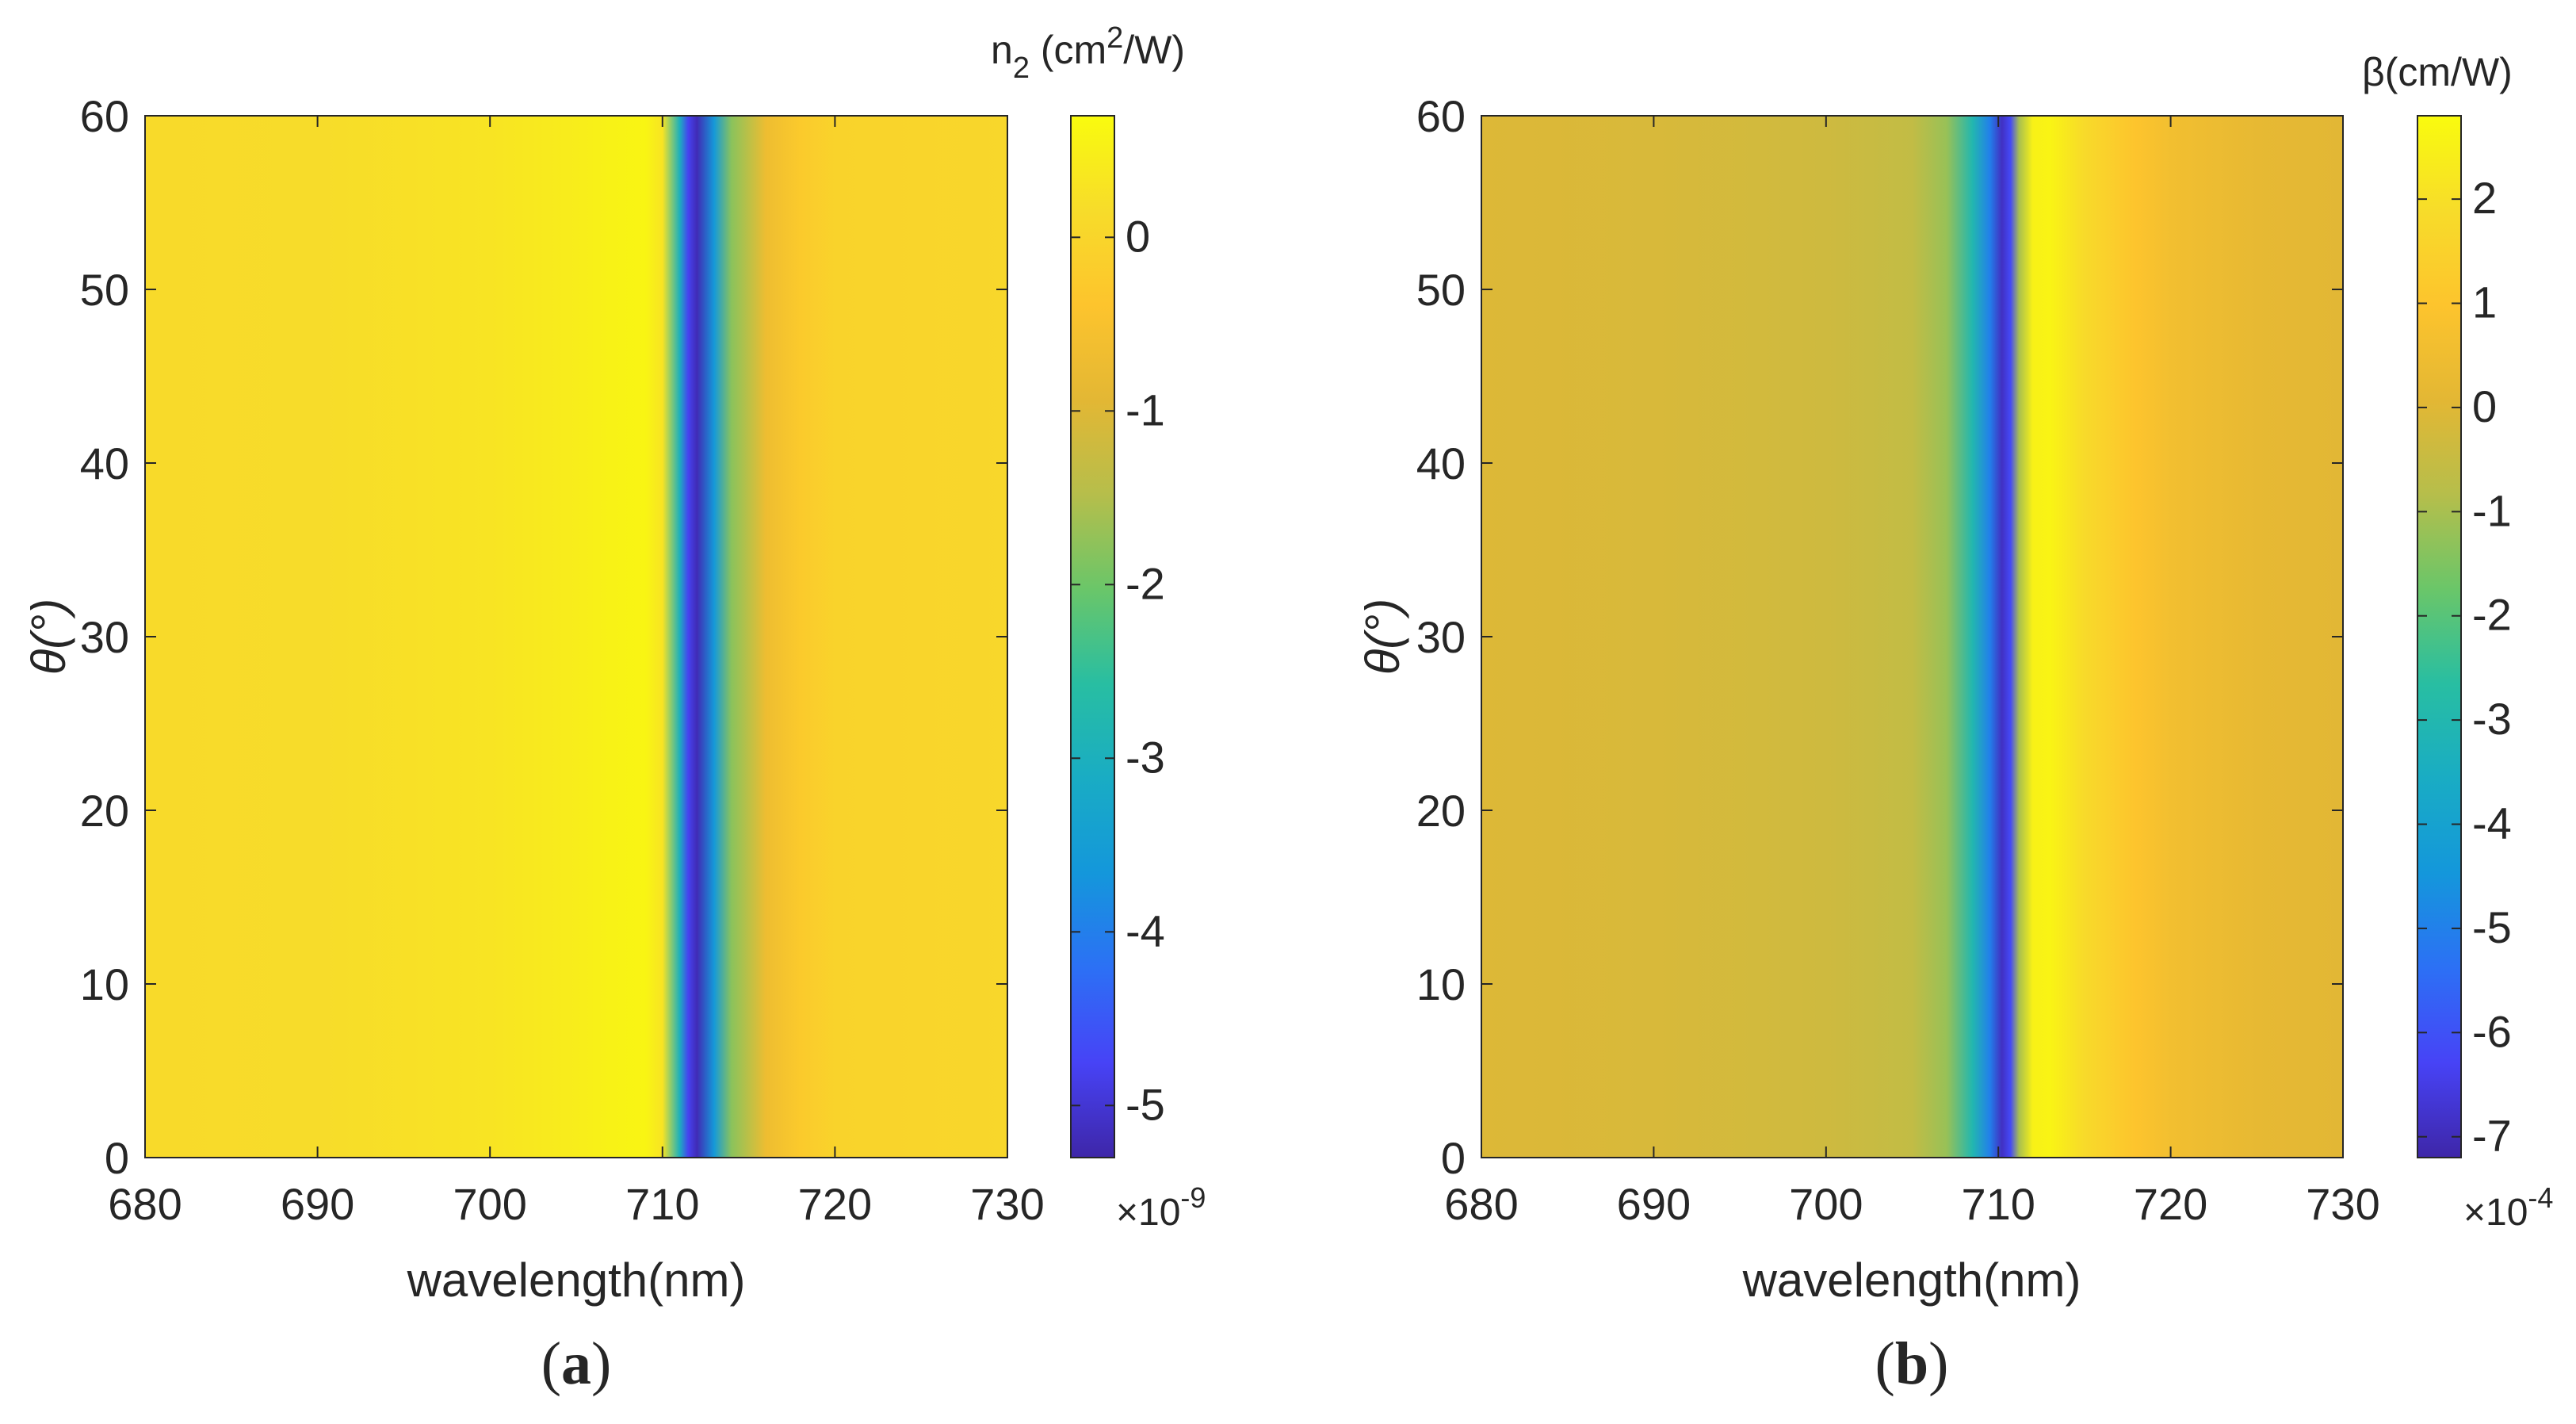  Describe the element at coordinates (1145, 1104) in the screenshot. I see `colorbar-tick-label-a: -5` at that location.